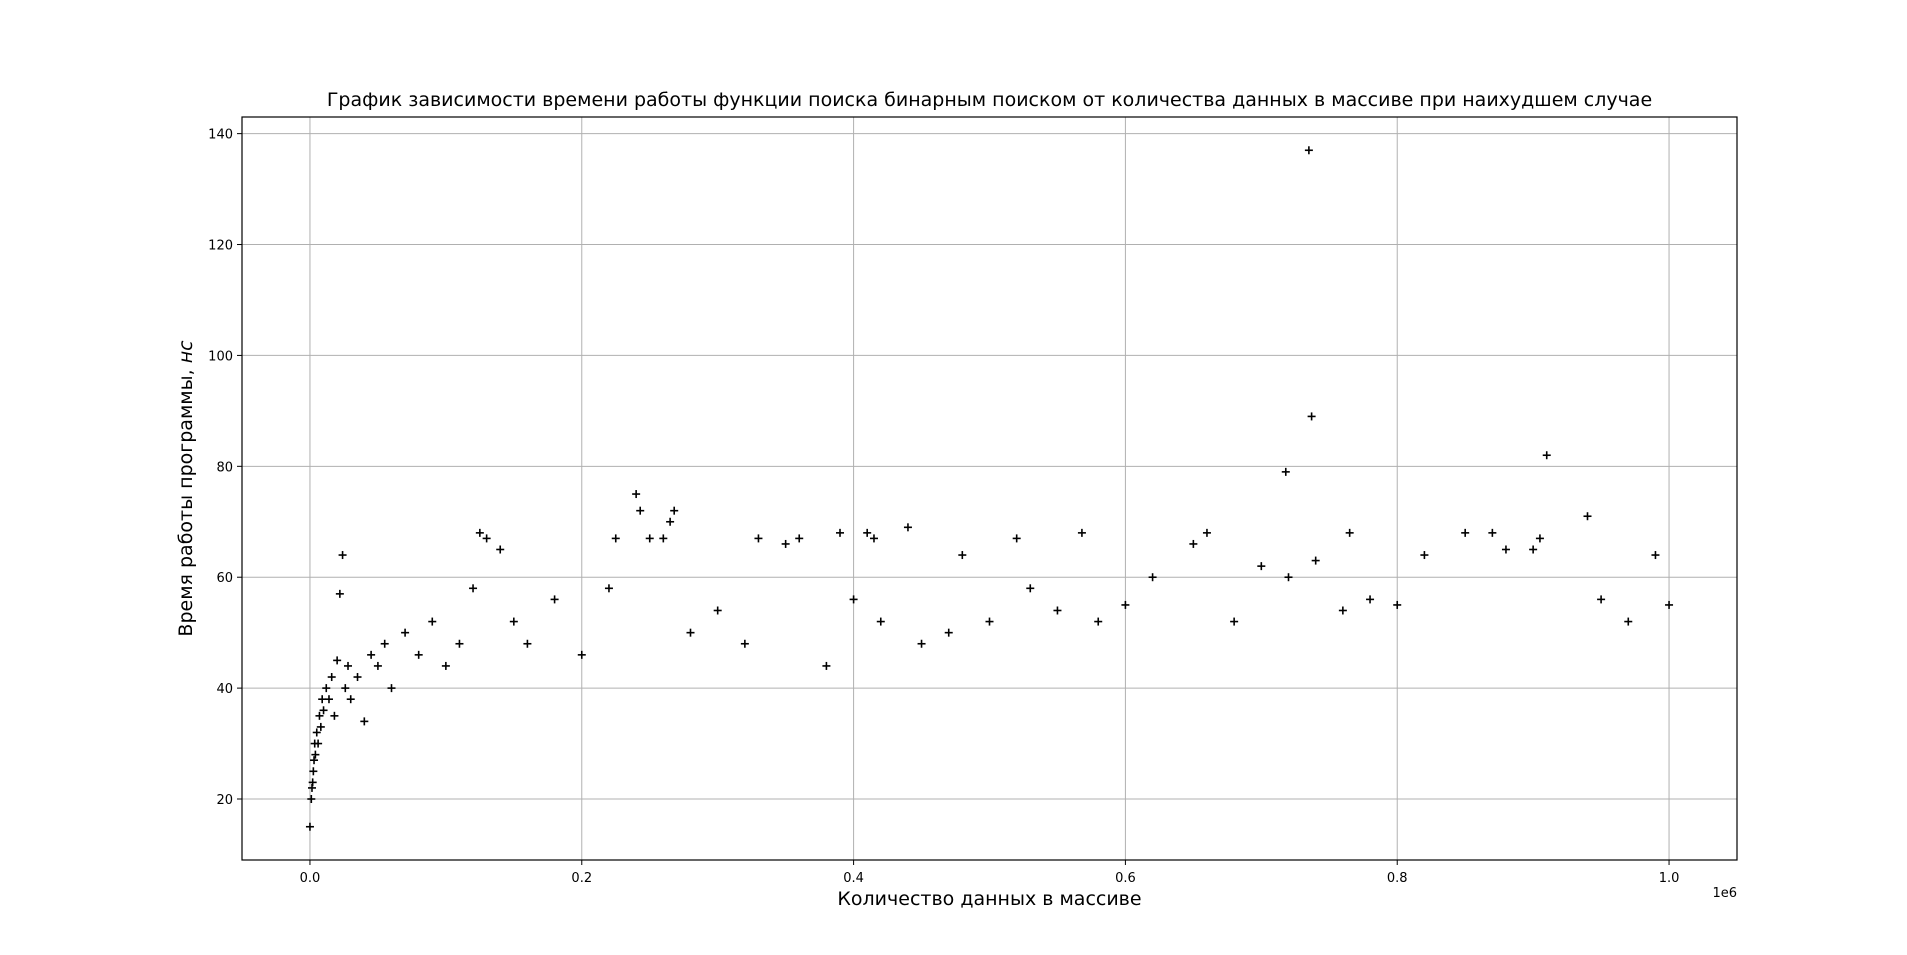  Describe the element at coordinates (581, 878) in the screenshot. I see `x-tick-label: 0.2` at that location.